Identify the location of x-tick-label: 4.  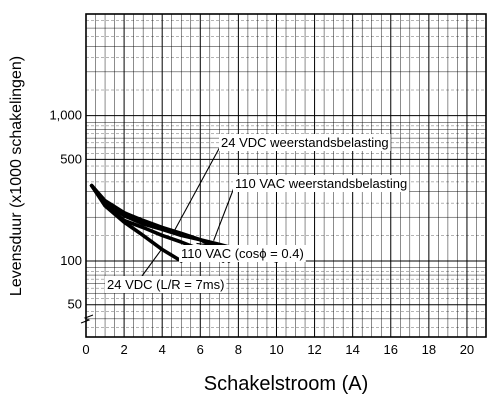
(162, 349).